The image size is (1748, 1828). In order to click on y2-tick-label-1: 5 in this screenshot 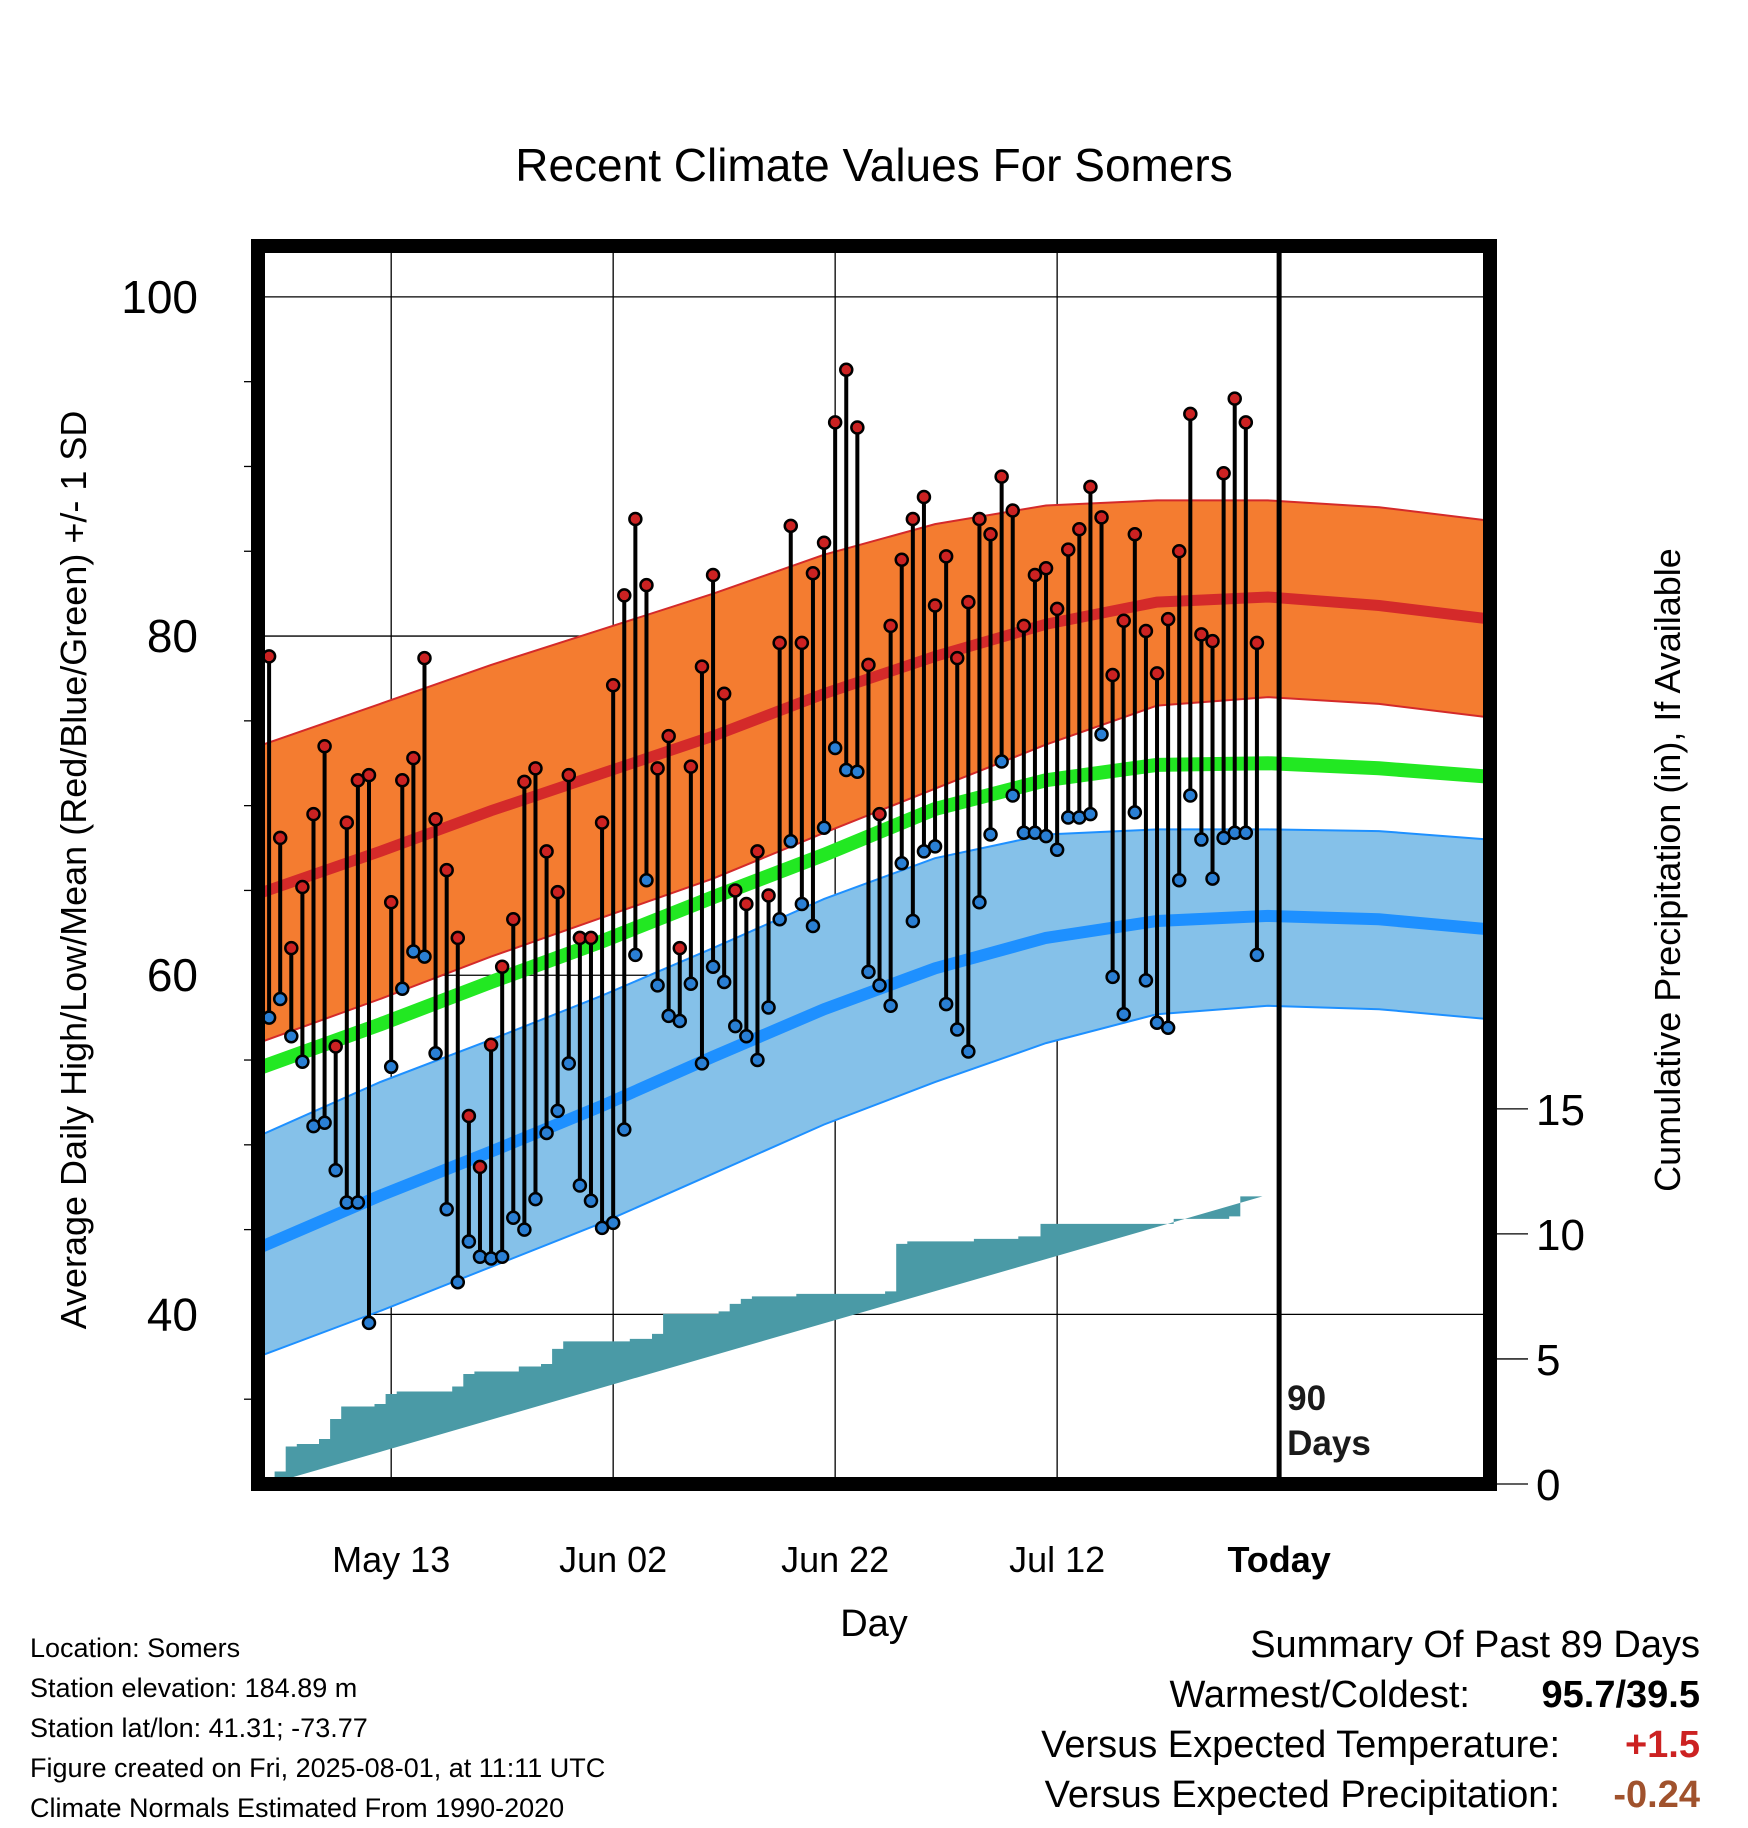, I will do `click(1548, 1360)`.